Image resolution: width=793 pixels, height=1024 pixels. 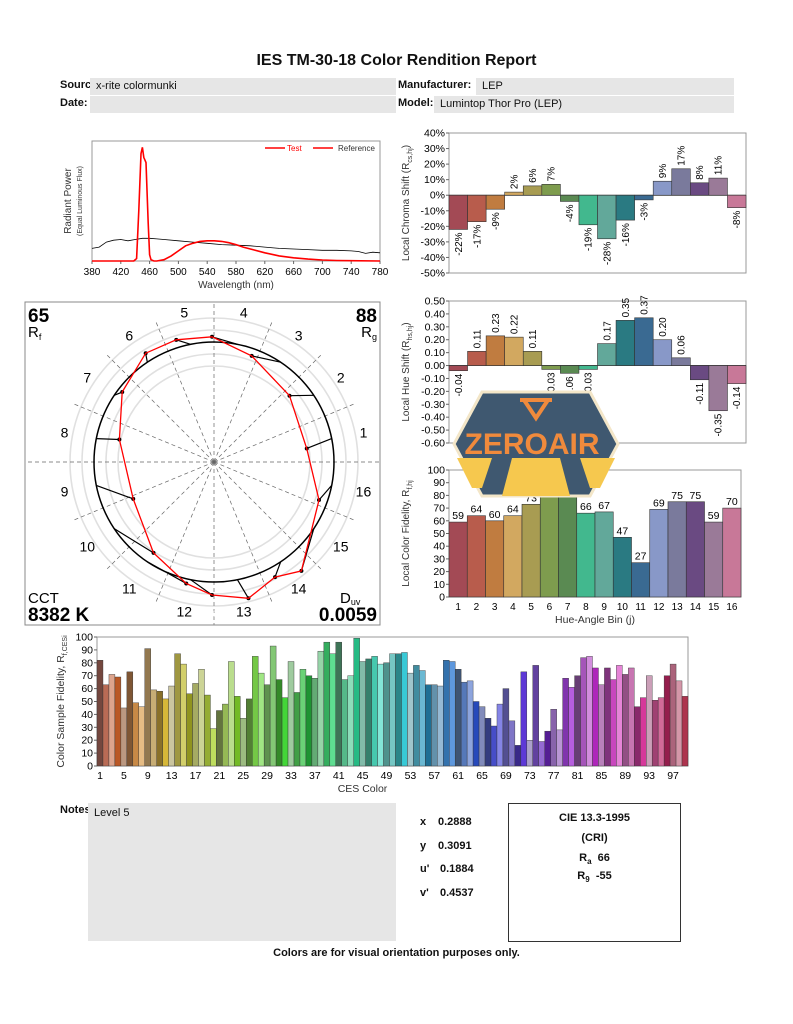 What do you see at coordinates (267, 776) in the screenshot?
I see `x-tick-label: 29` at bounding box center [267, 776].